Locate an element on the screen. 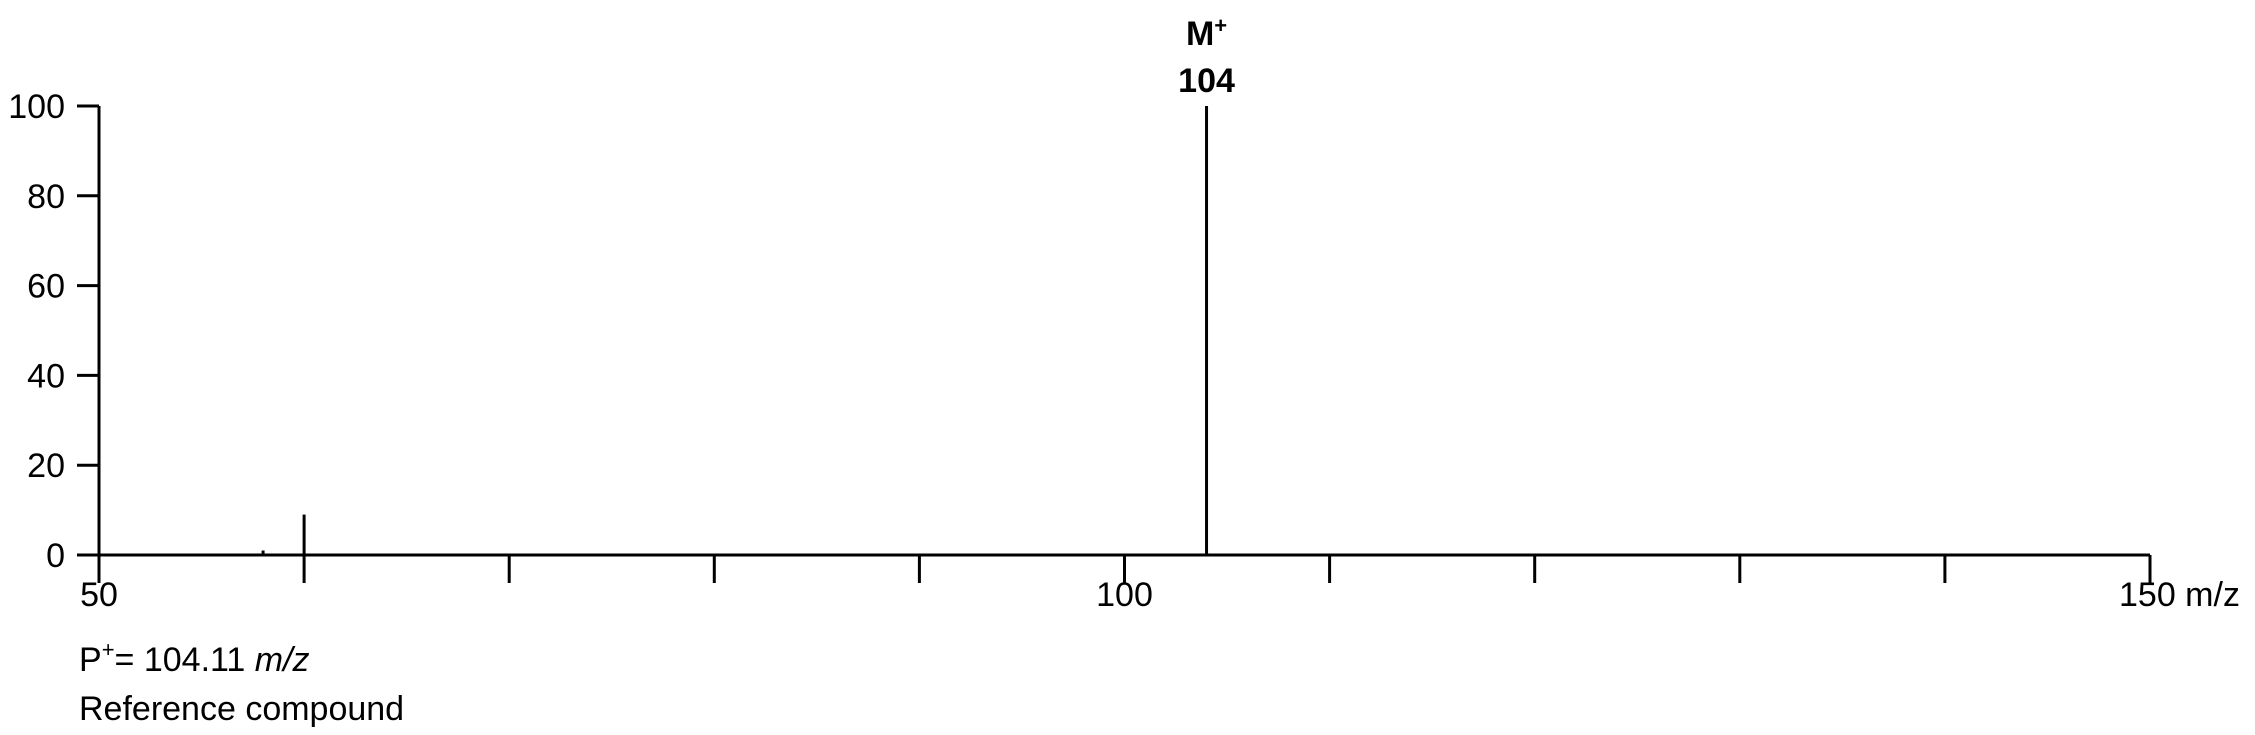  y-tick-label: 80 is located at coordinates (46, 197).